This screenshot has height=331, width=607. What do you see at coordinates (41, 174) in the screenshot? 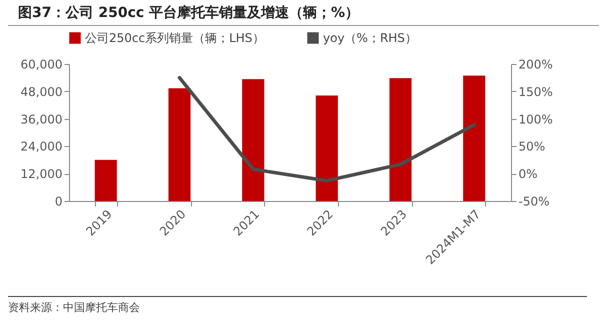
I see `y-tick-label: 12,000` at bounding box center [41, 174].